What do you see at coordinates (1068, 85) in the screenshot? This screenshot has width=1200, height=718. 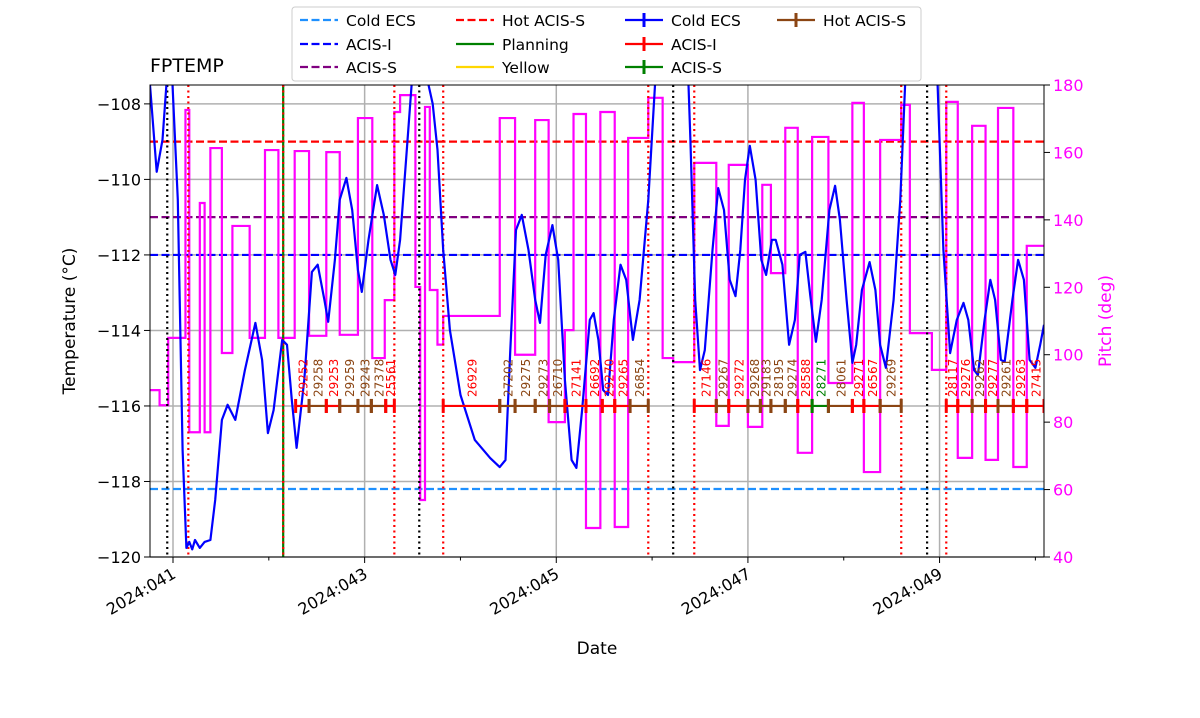 I see `y2-tick-label: 180` at bounding box center [1068, 85].